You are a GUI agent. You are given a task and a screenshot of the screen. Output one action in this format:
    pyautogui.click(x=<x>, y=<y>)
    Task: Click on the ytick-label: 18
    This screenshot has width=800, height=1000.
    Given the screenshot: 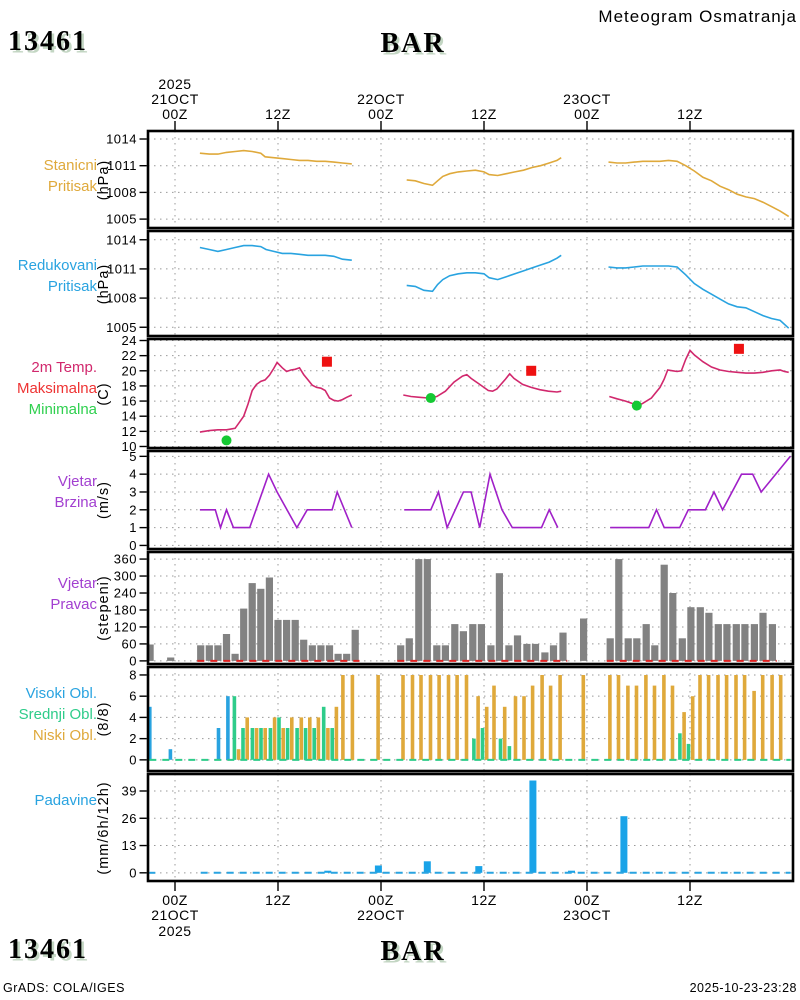 What is the action you would take?
    pyautogui.click(x=129, y=385)
    